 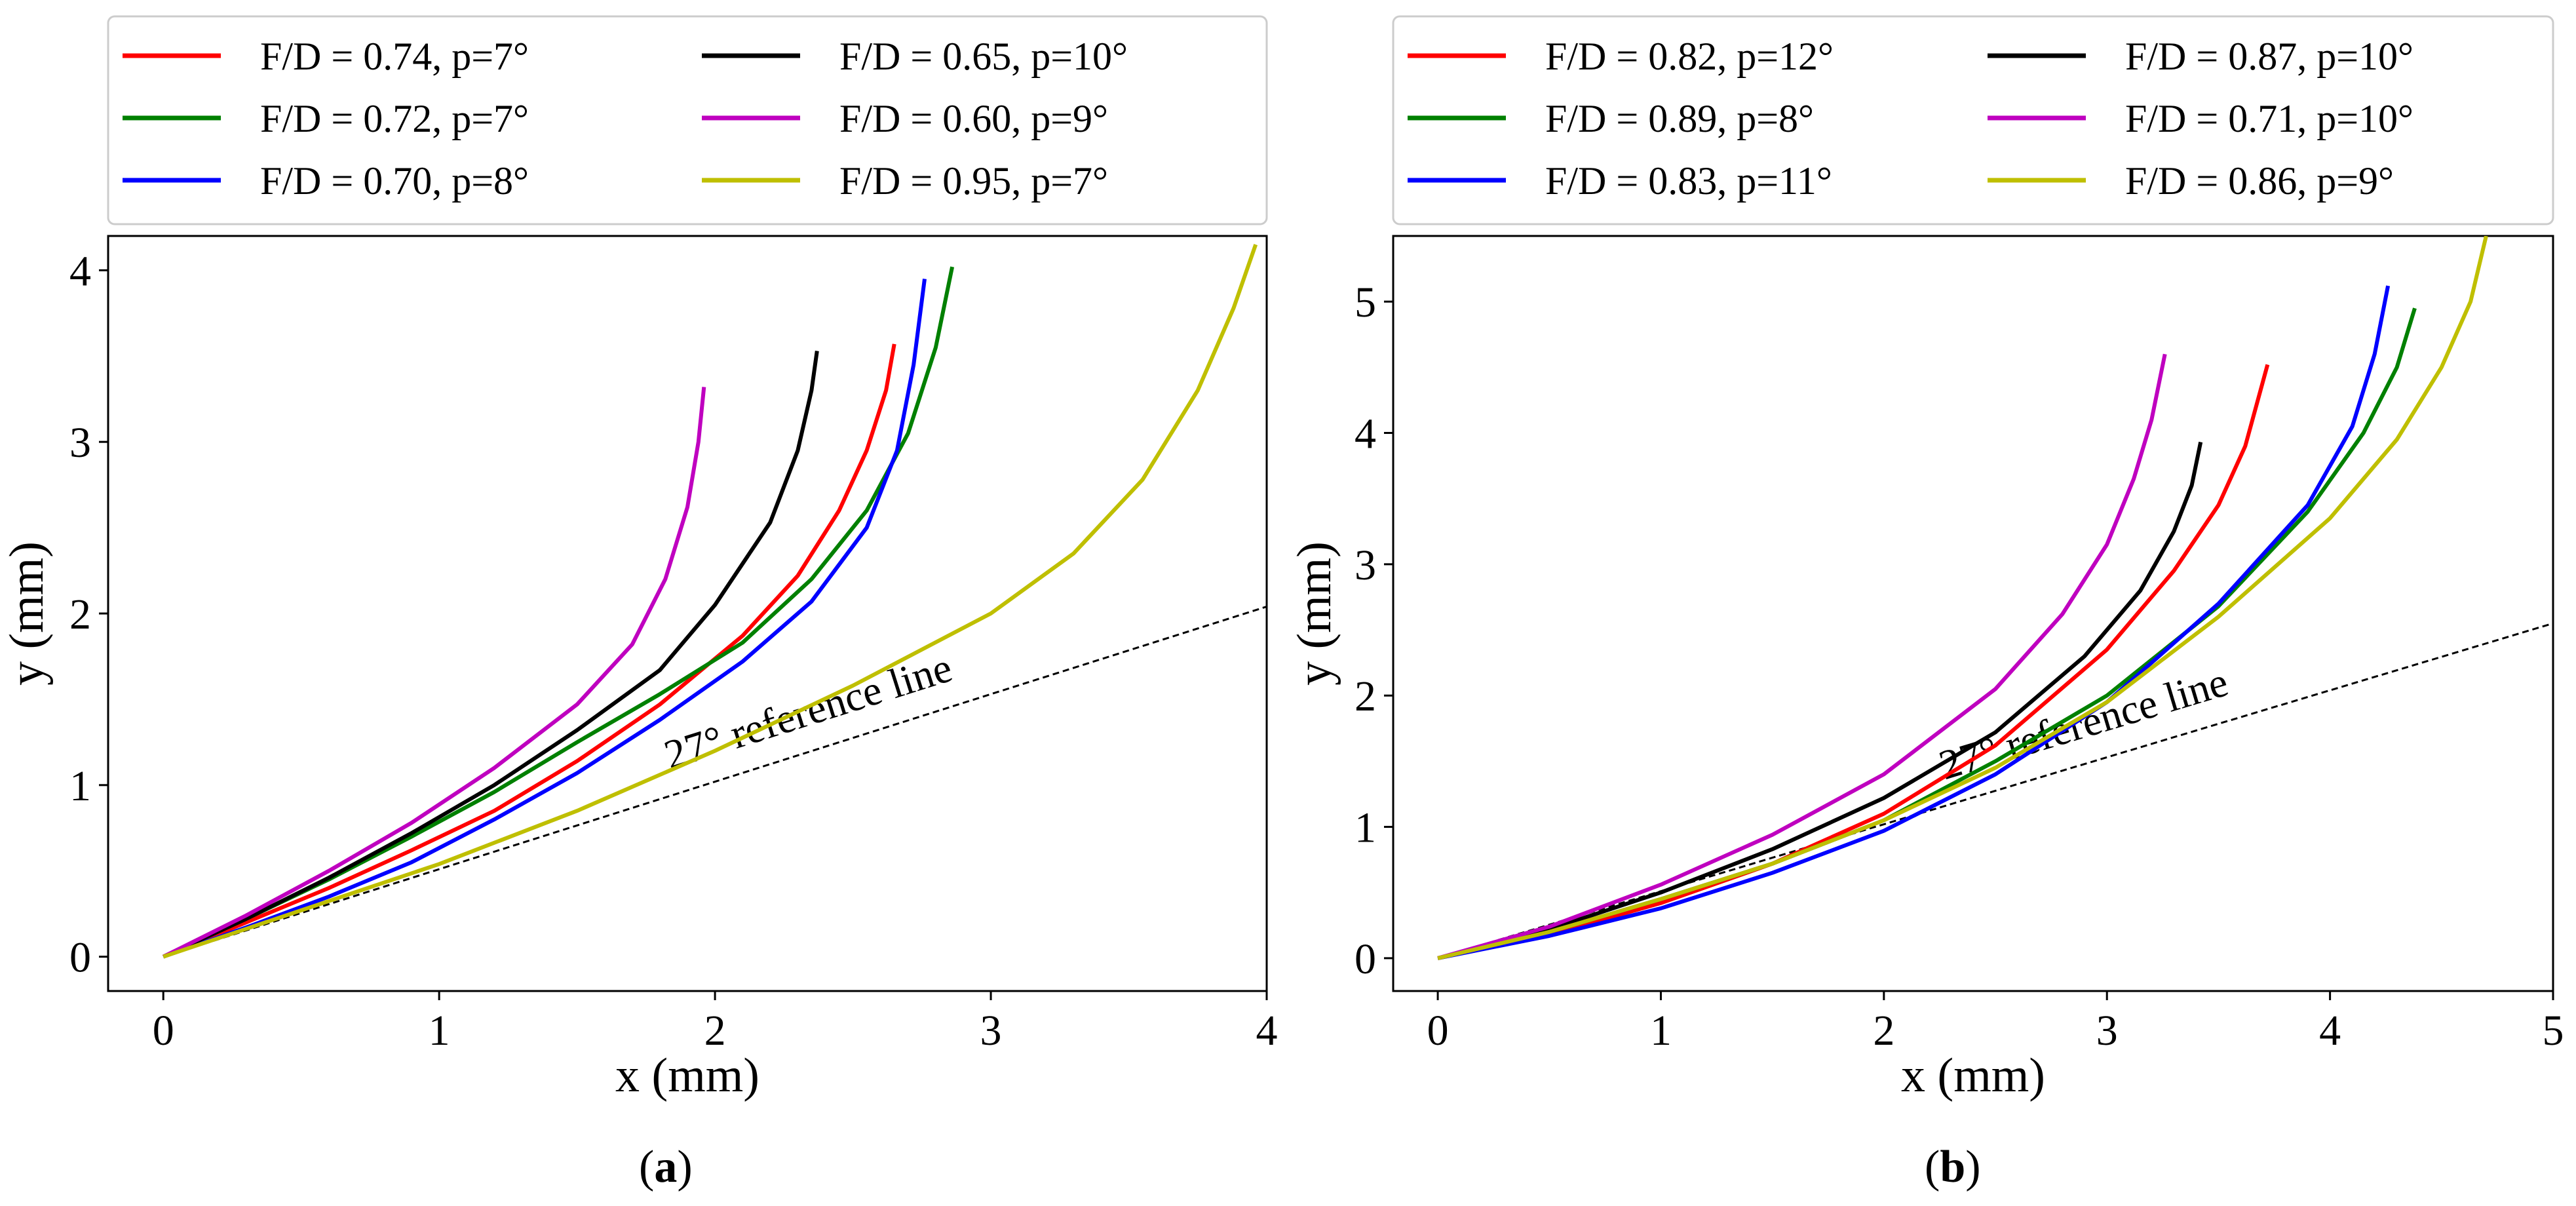 What do you see at coordinates (2259, 181) in the screenshot?
I see `legend-label: F/D = 0.86, p=9°` at bounding box center [2259, 181].